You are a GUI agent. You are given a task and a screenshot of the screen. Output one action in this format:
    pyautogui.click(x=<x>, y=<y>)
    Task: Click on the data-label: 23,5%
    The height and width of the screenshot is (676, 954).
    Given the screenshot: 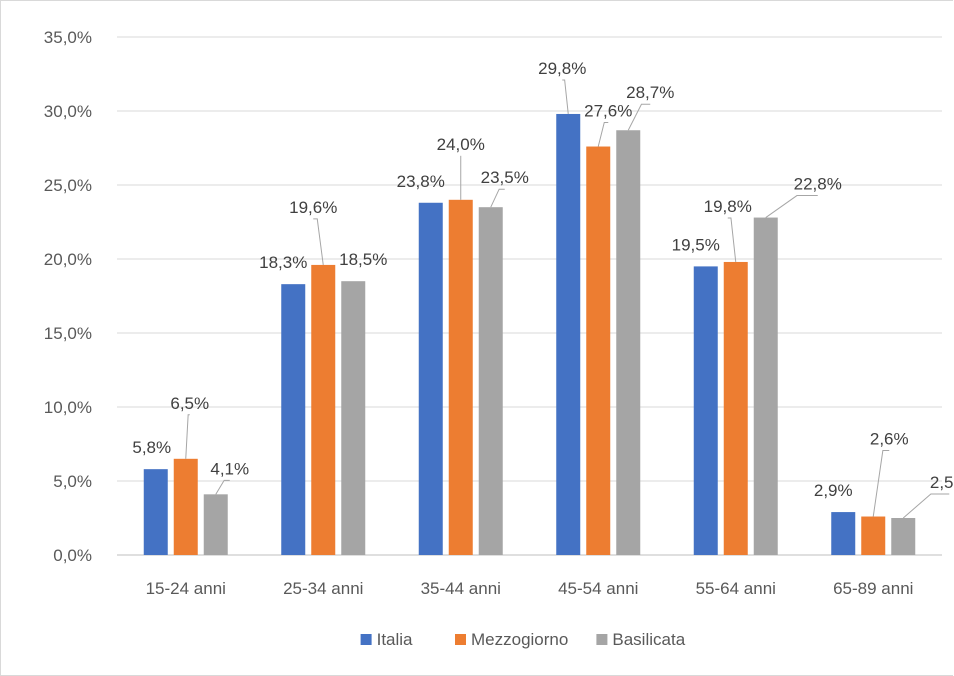 What is the action you would take?
    pyautogui.click(x=505, y=177)
    